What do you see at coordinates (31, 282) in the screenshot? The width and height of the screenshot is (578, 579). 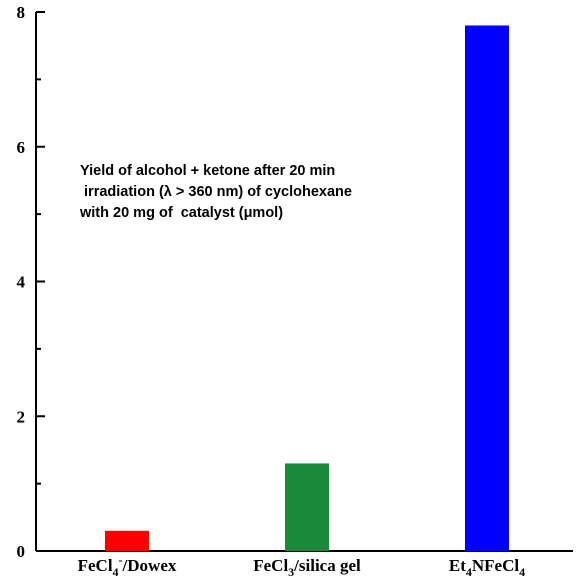 I see `y-axis-ticks: 0 2 4 6 8` at bounding box center [31, 282].